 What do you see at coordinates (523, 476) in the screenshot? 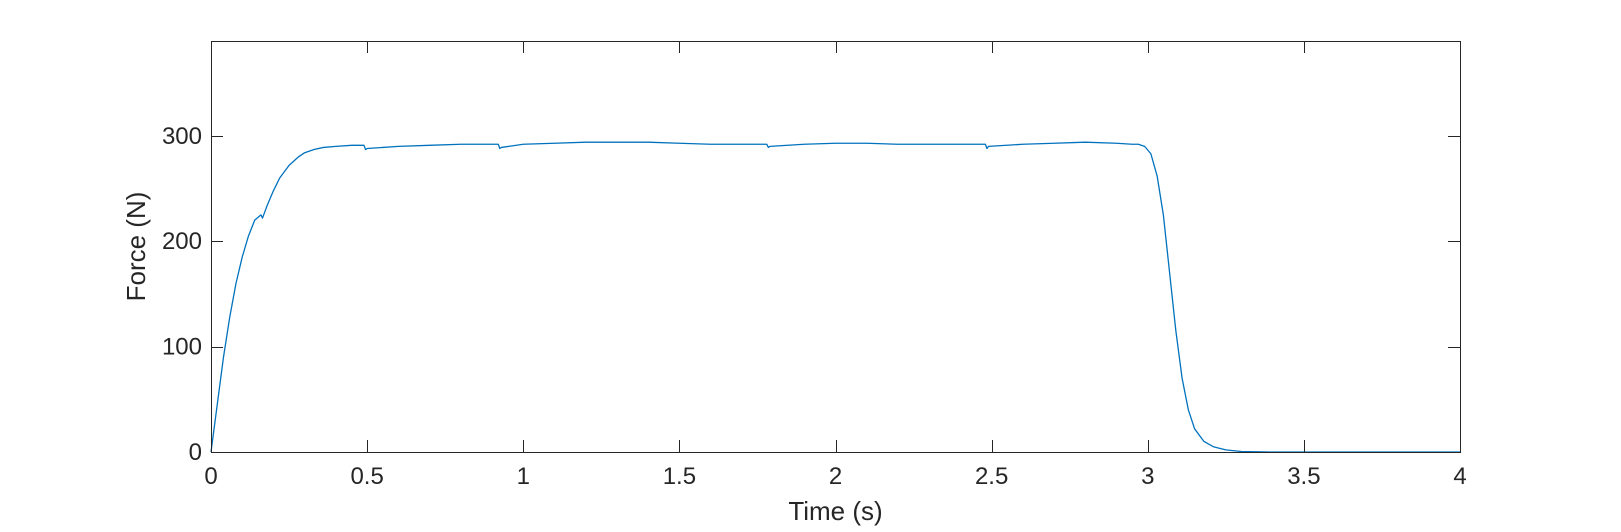
I see `x-tick-label: 1` at bounding box center [523, 476].